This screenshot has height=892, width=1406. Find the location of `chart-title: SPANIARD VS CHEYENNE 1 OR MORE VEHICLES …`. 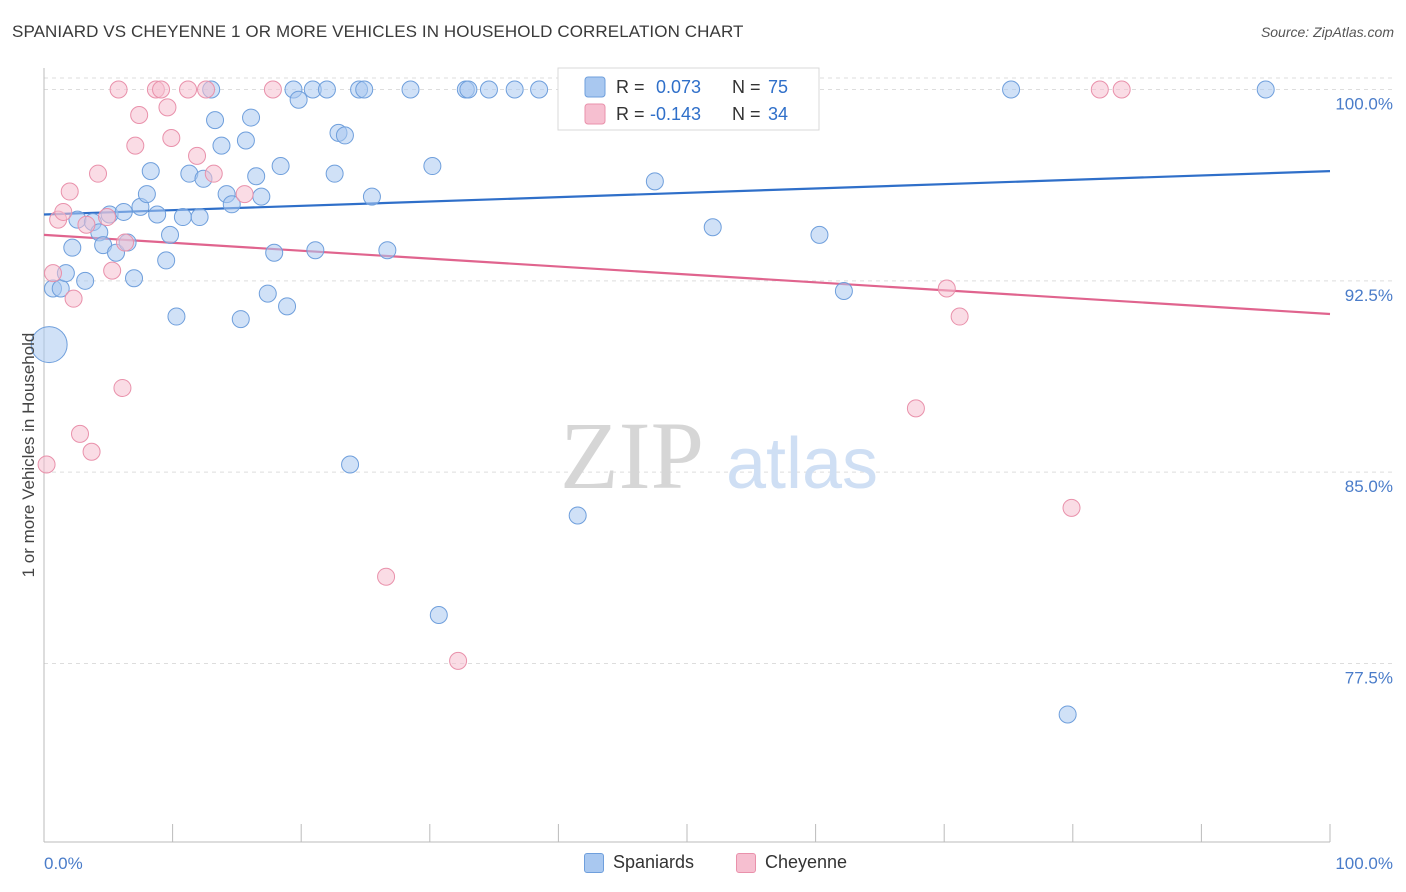

chart-title: SPANIARD VS CHEYENNE 1 OR MORE VEHICLES … is located at coordinates (378, 31).